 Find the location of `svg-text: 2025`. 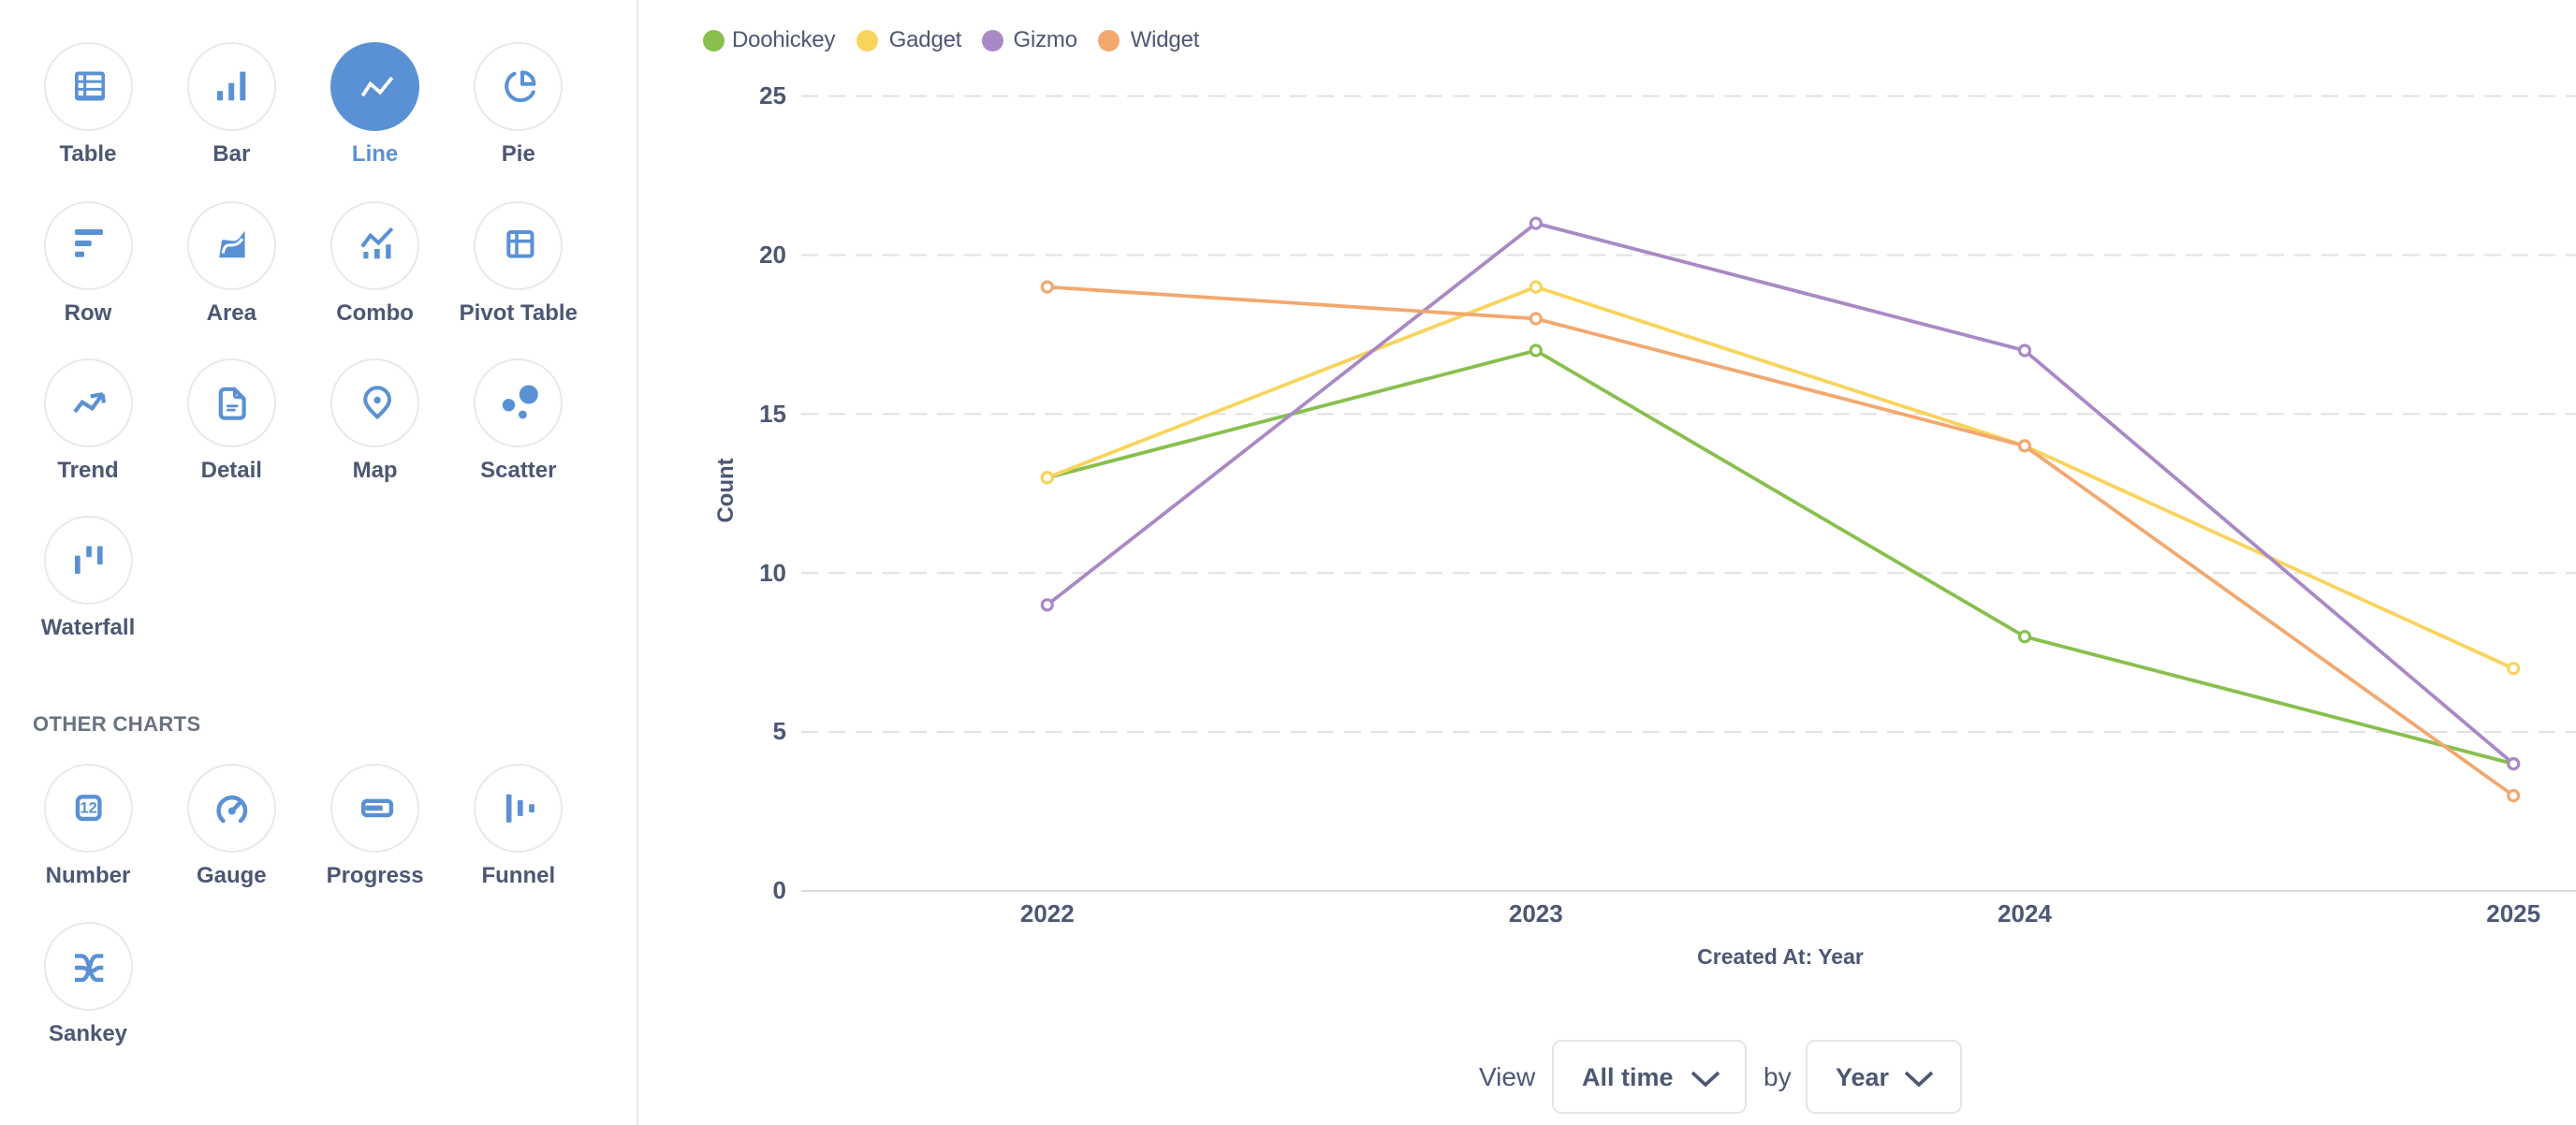

svg-text: 2025 is located at coordinates (2513, 913).